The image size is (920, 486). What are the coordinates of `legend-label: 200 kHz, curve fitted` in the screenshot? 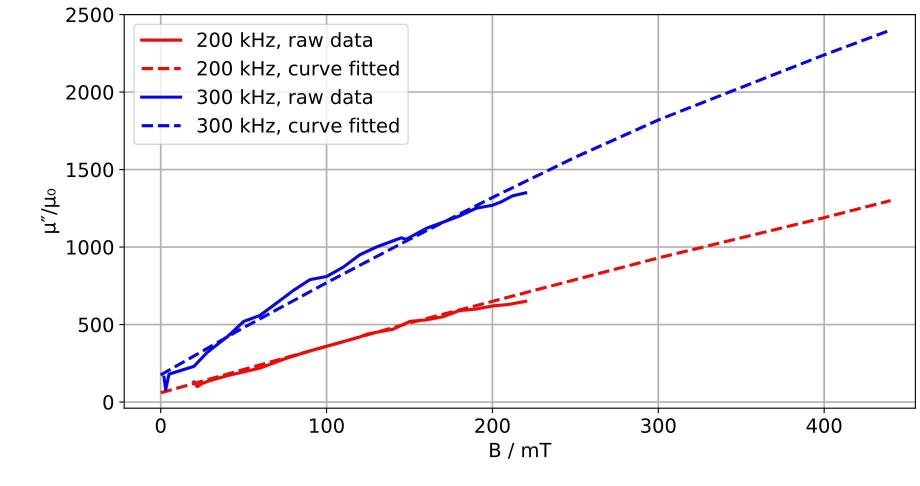 It's located at (298, 69).